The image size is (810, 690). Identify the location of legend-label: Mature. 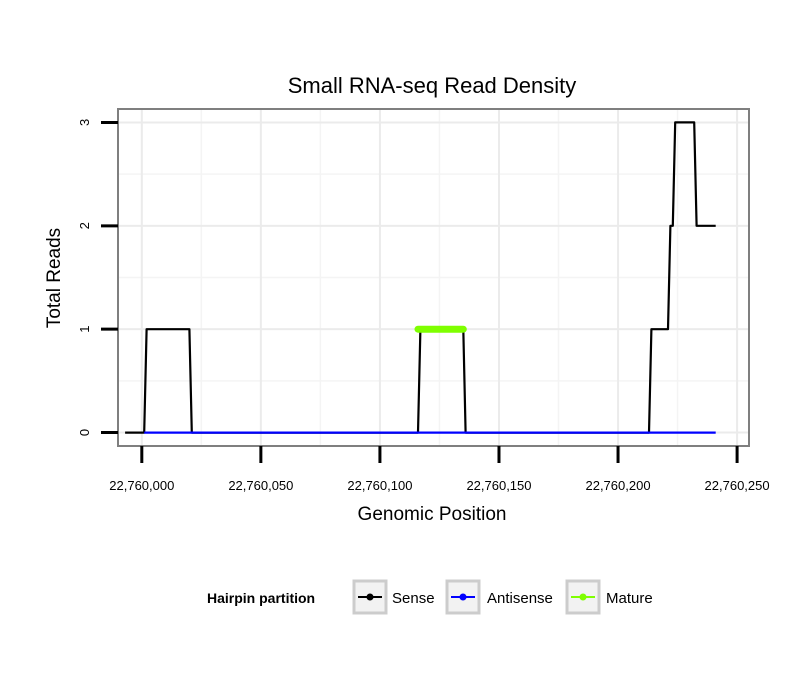
(629, 598).